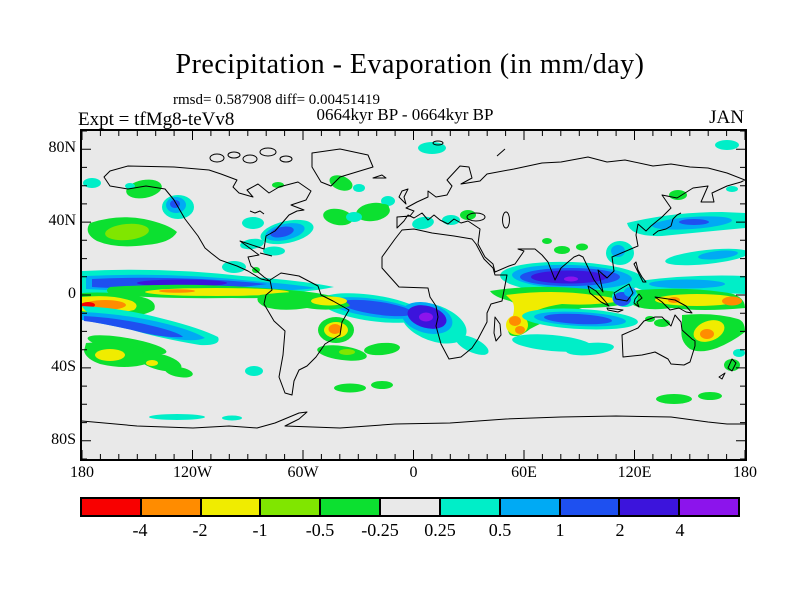  What do you see at coordinates (156, 119) in the screenshot?
I see `experiment-label: Expt = tfMg8-teVv8` at bounding box center [156, 119].